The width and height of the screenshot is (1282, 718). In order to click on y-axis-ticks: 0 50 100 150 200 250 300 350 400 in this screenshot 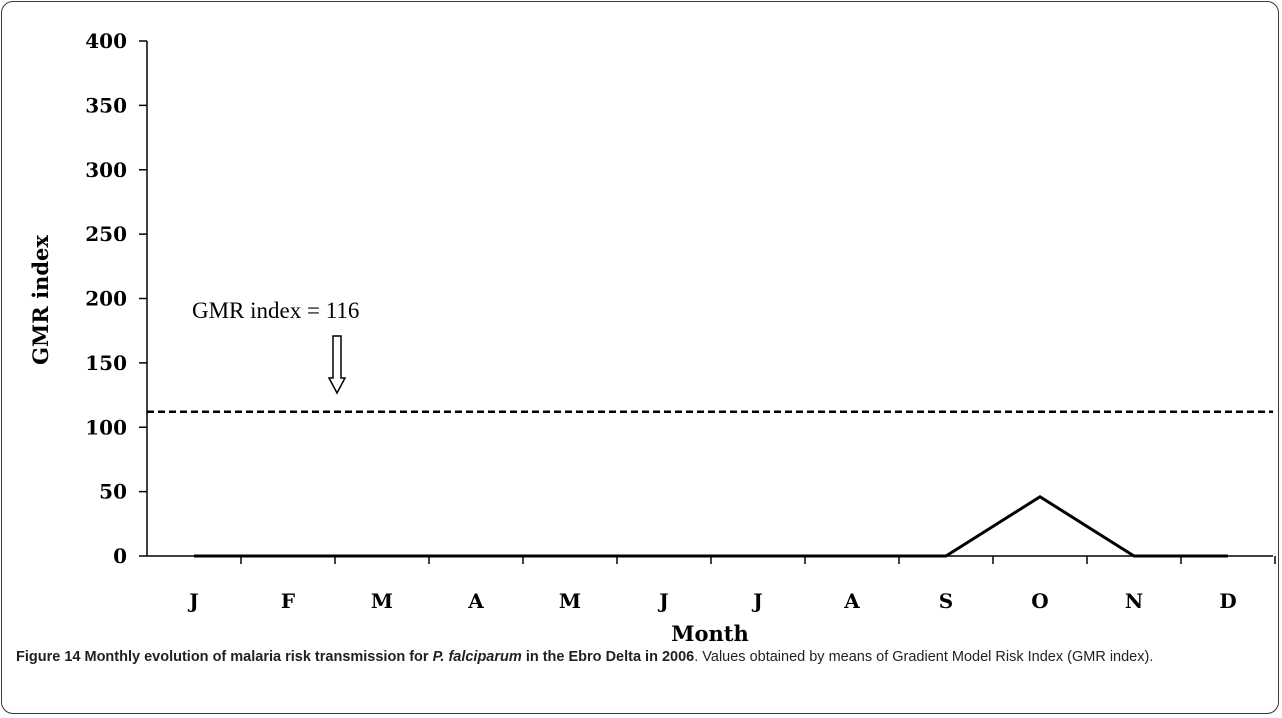, I will do `click(116, 298)`.